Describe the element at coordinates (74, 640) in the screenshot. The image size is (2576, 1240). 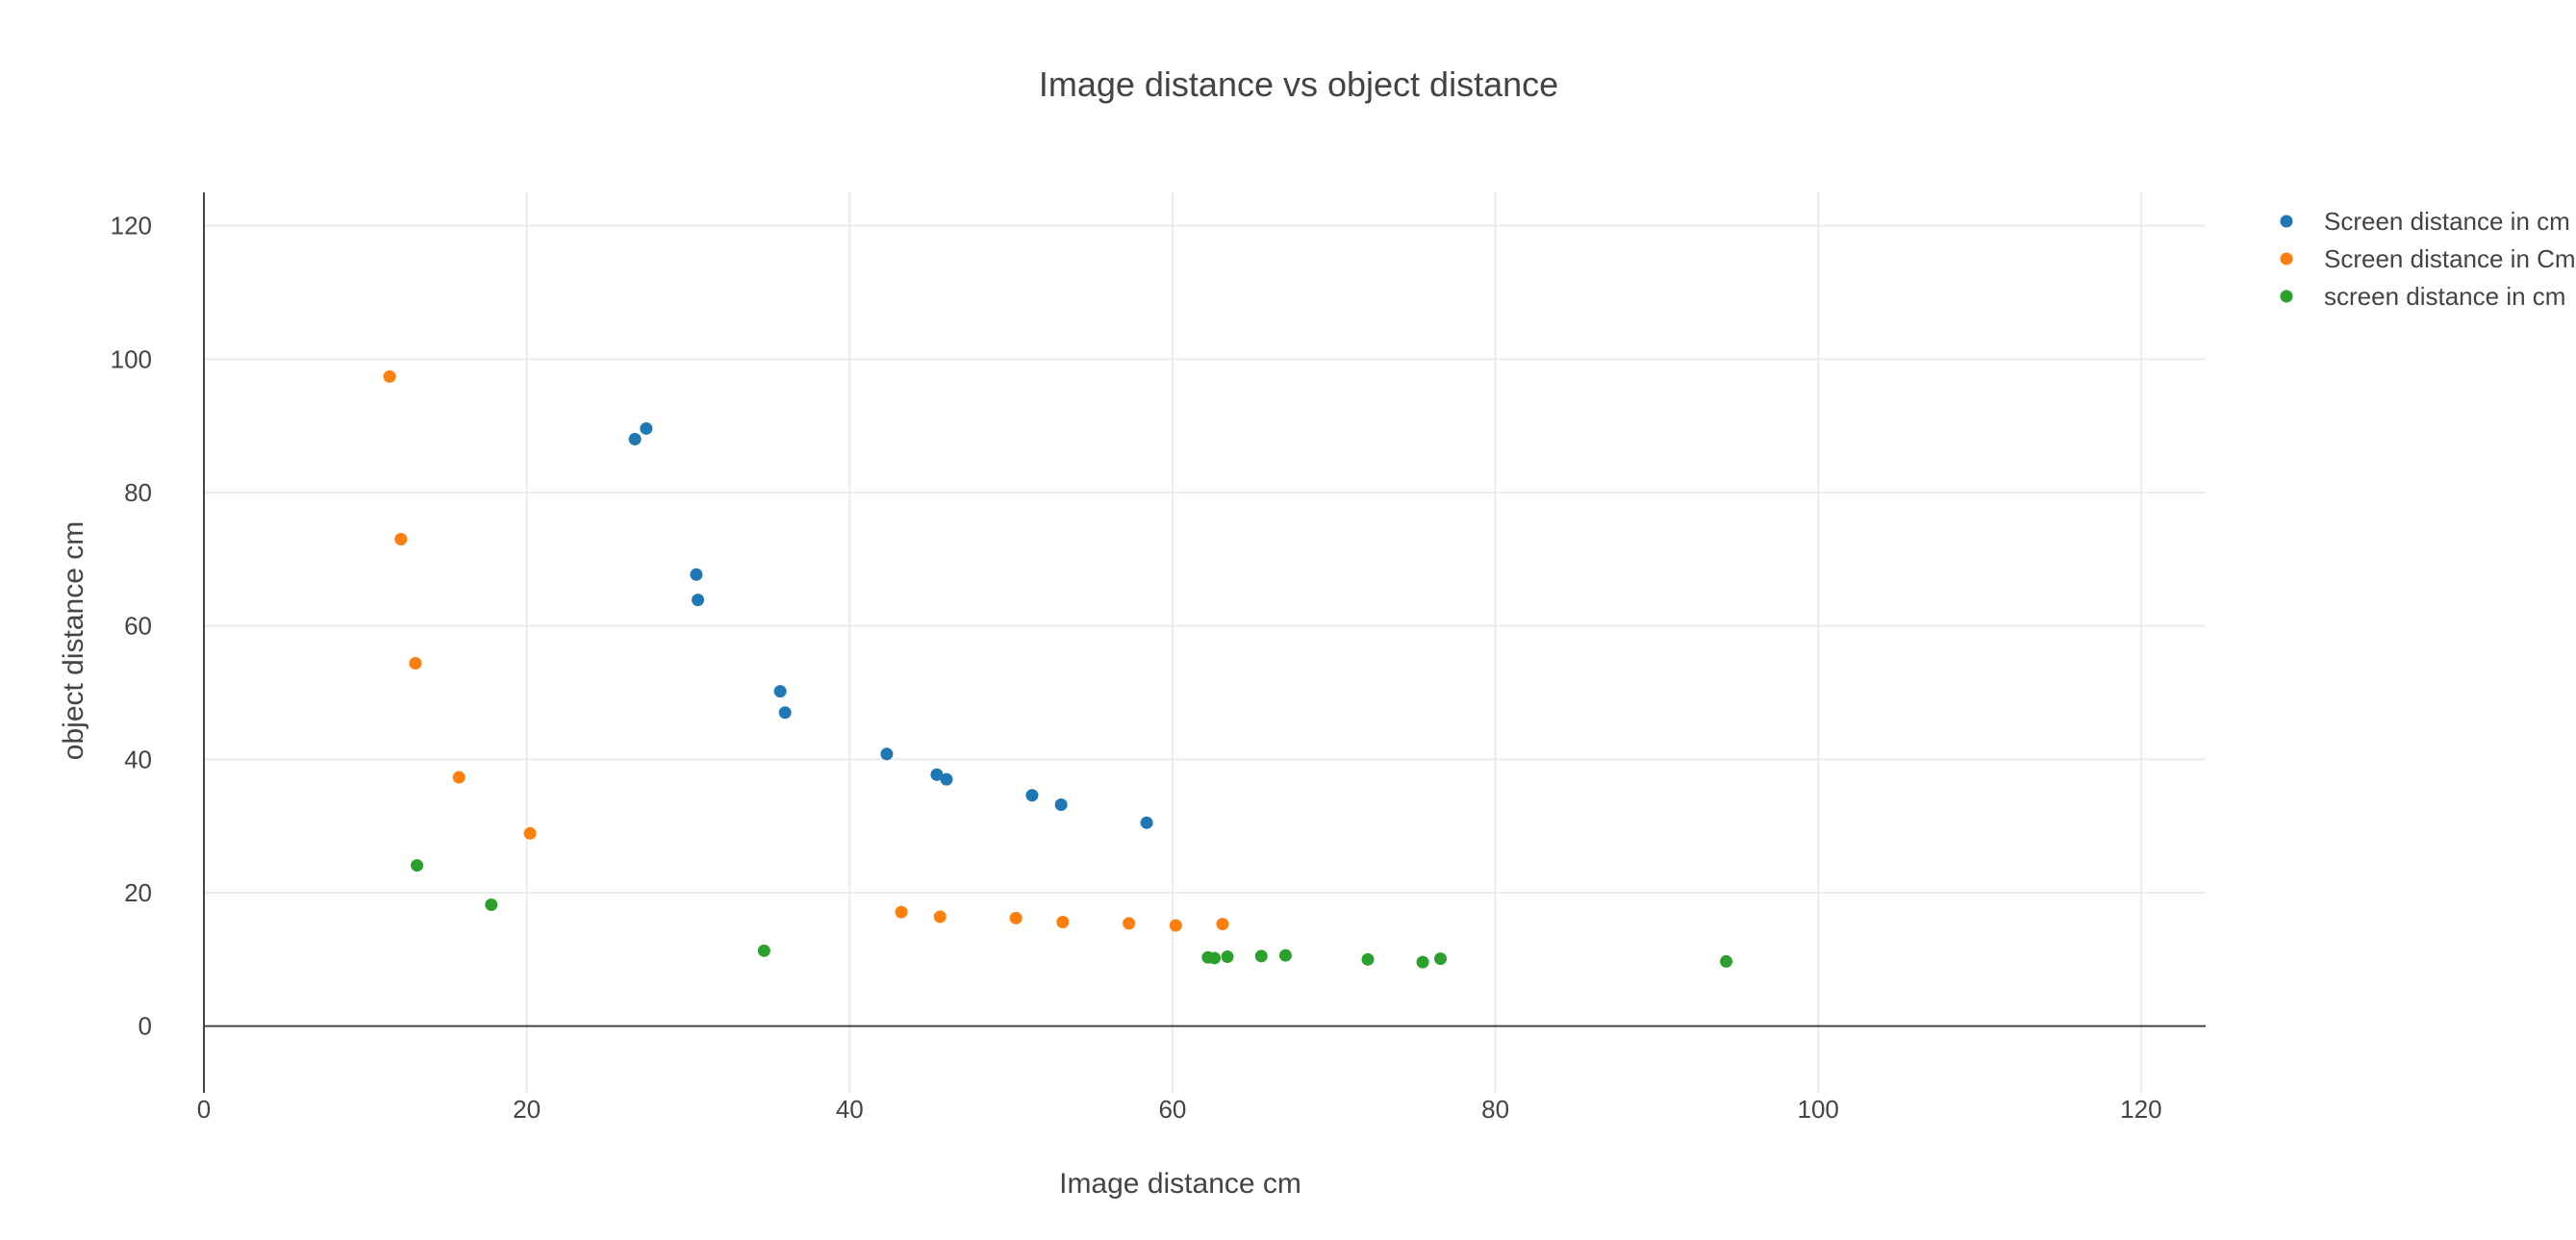
I see `y-axis-title: object distance cm` at that location.